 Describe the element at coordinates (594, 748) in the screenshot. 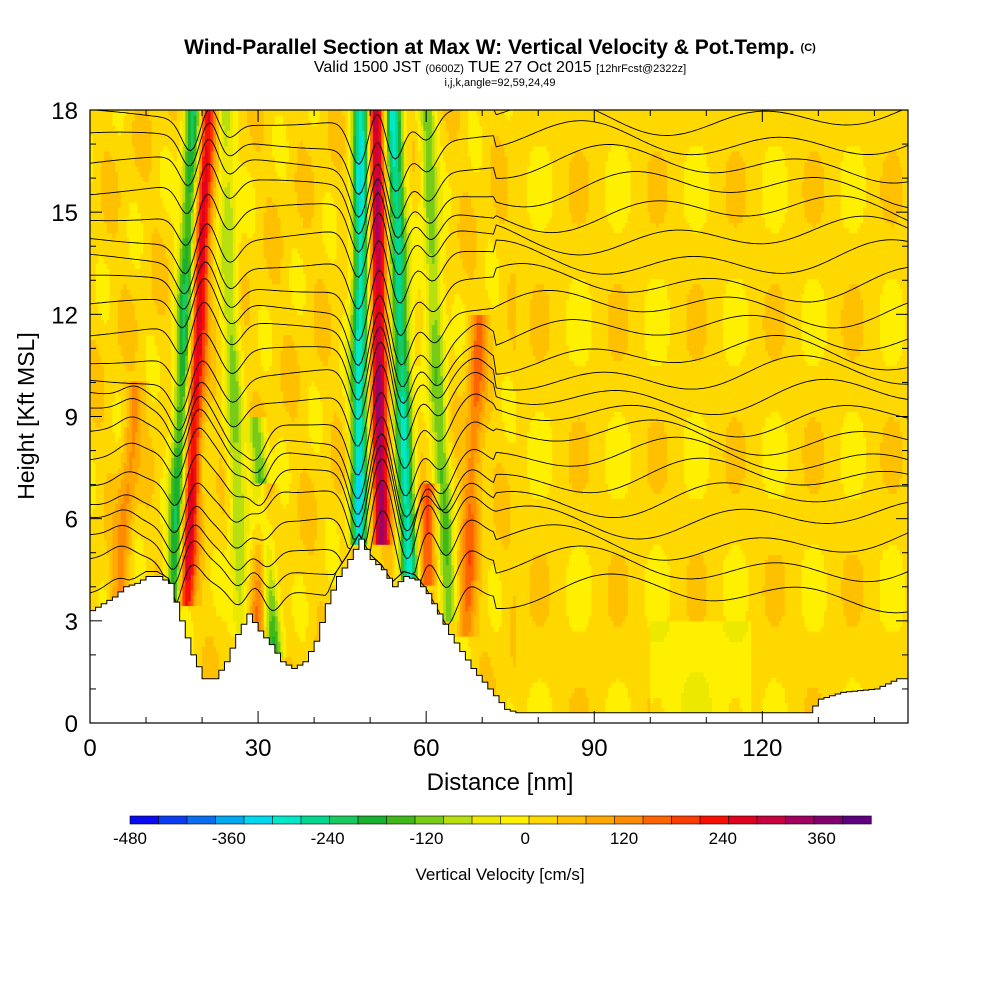

I see `x-tick-label: 90` at that location.